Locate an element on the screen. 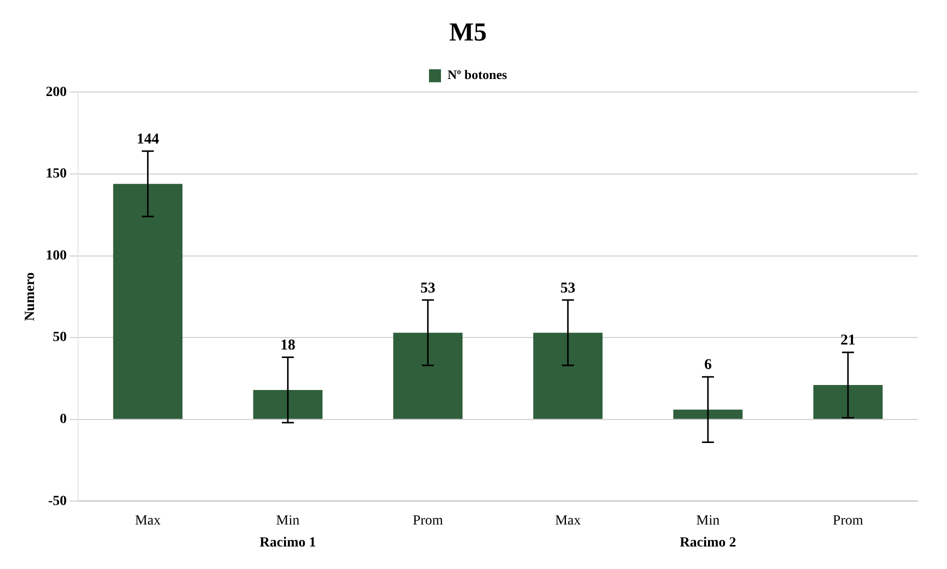 This screenshot has height=569, width=947. y-tick-label: 200 is located at coordinates (56, 92).